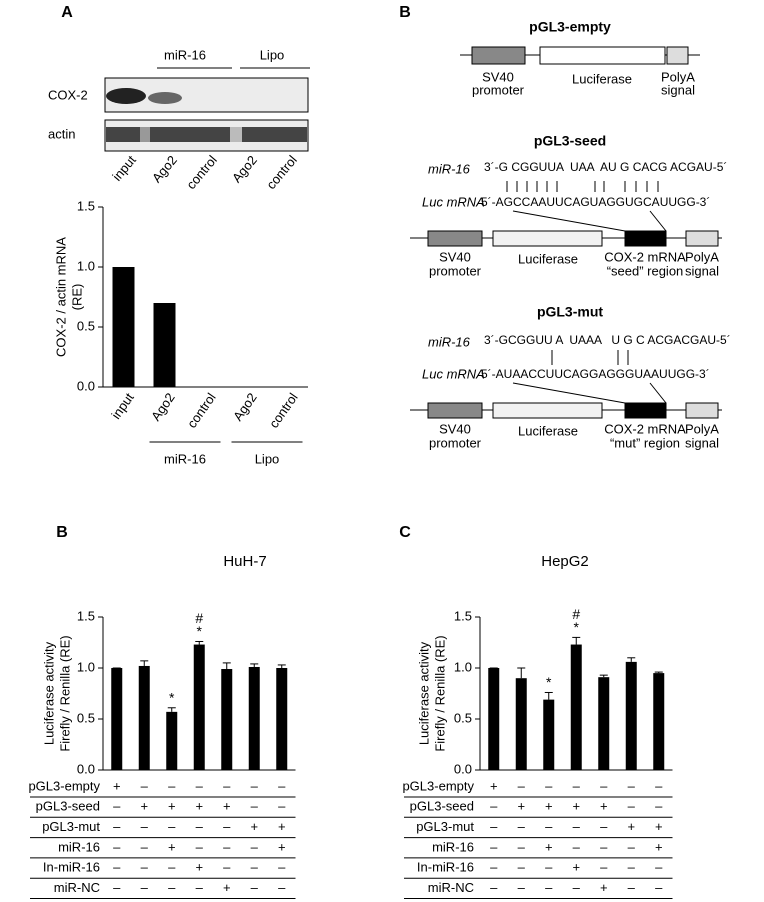 This screenshot has height=902, width=764. I want to click on y-tick-label: 0.5, so click(86, 325).